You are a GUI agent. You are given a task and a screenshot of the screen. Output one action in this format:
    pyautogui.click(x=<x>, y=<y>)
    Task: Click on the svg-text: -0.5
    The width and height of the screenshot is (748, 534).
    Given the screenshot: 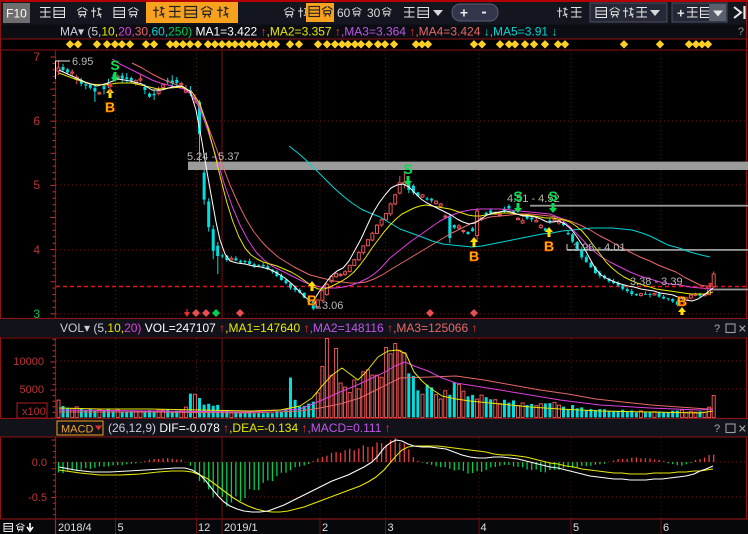 What is the action you would take?
    pyautogui.click(x=37, y=498)
    